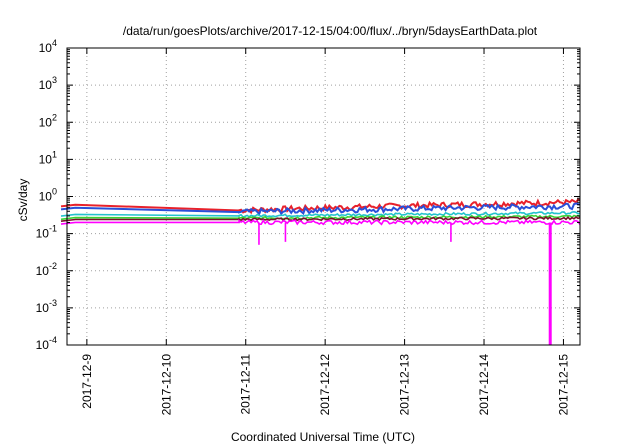  I want to click on x-axis-label: Coordinated Universal Time (UTC), so click(323, 437).